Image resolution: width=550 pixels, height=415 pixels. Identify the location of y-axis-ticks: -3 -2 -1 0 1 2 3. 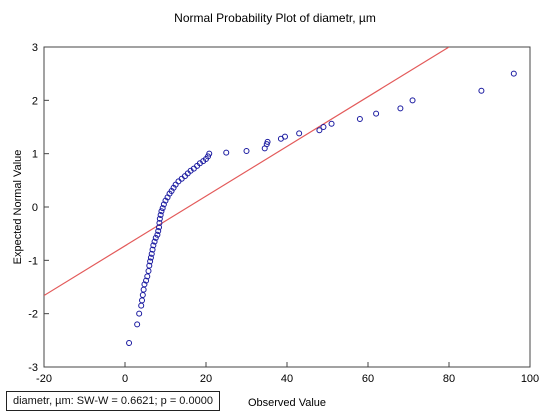
(38, 208).